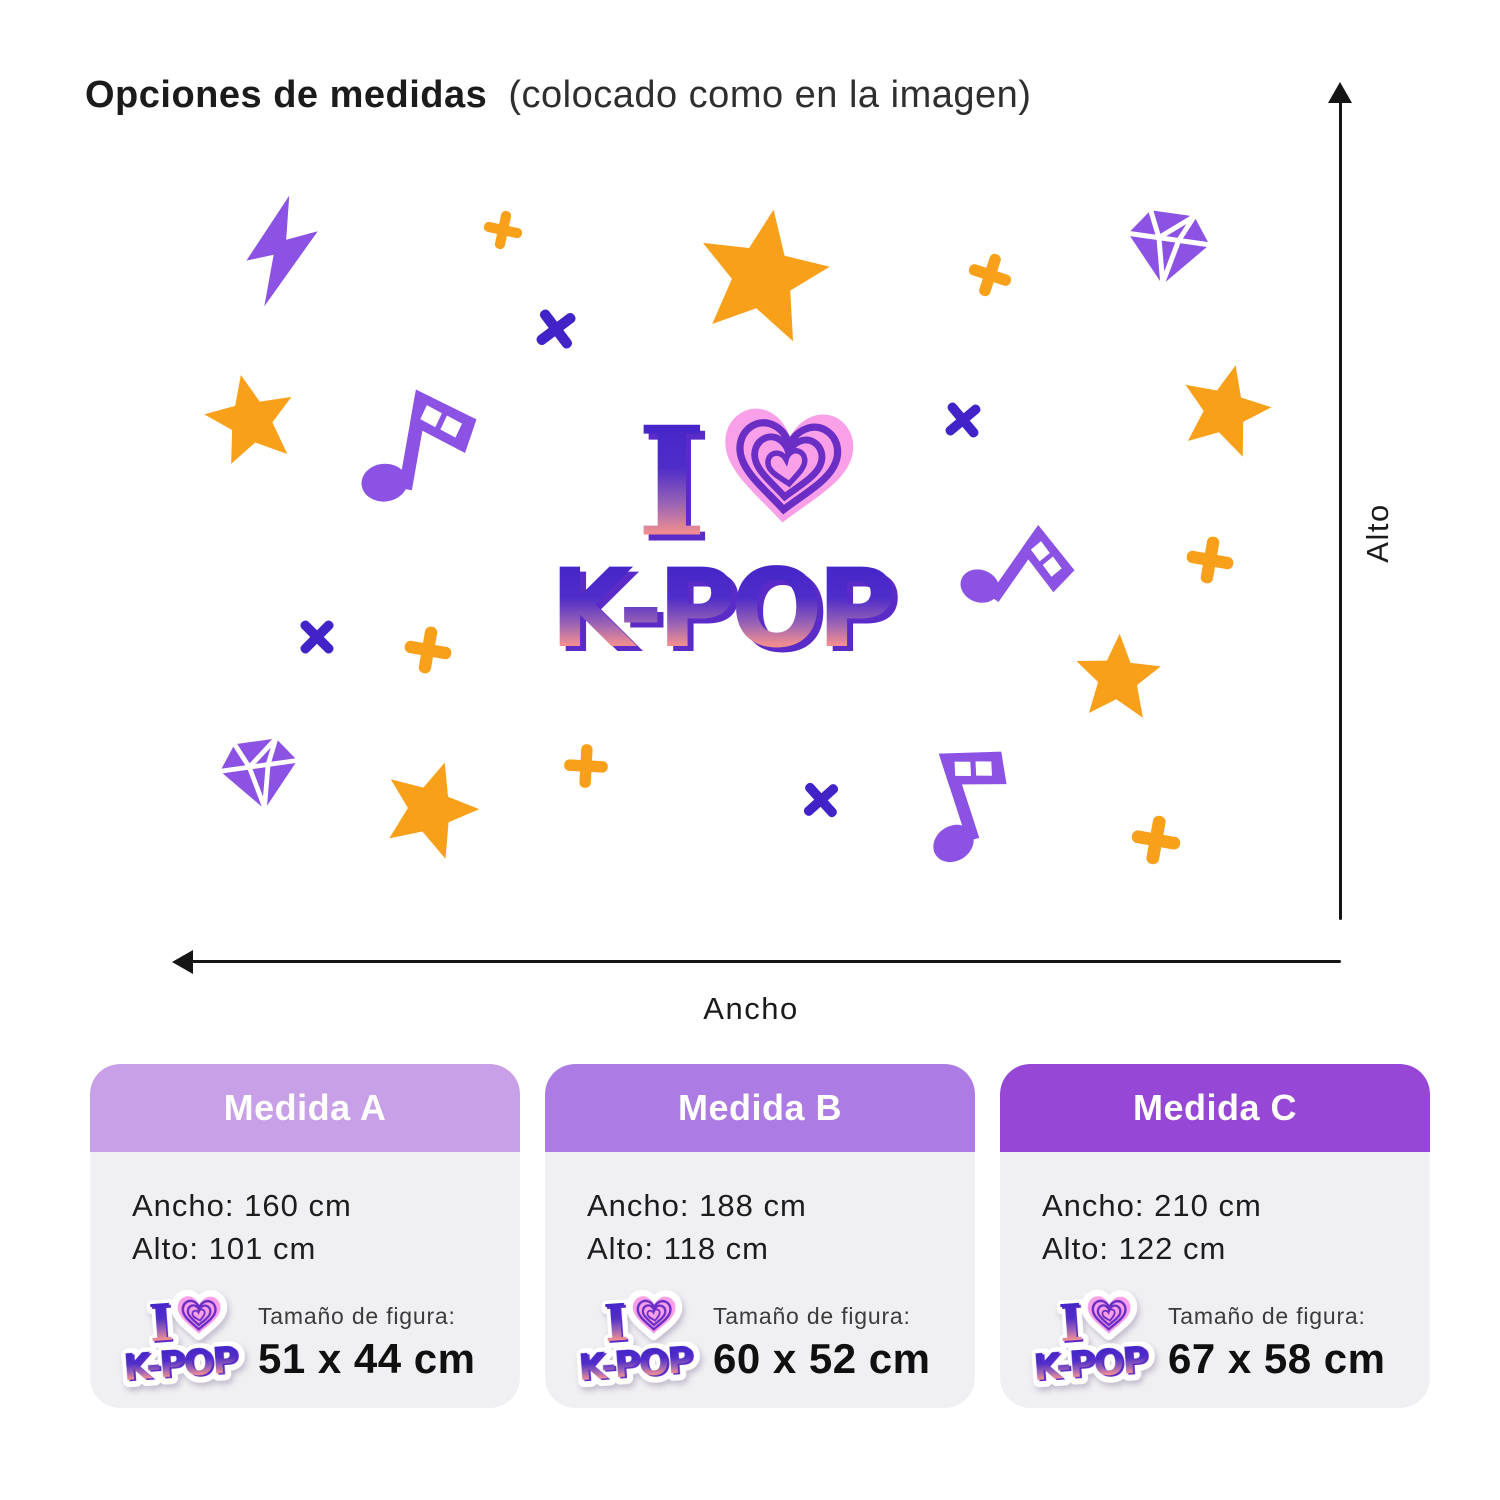  Describe the element at coordinates (770, 95) in the screenshot. I see `page-title-note: (colocado como en la imagen)` at that location.